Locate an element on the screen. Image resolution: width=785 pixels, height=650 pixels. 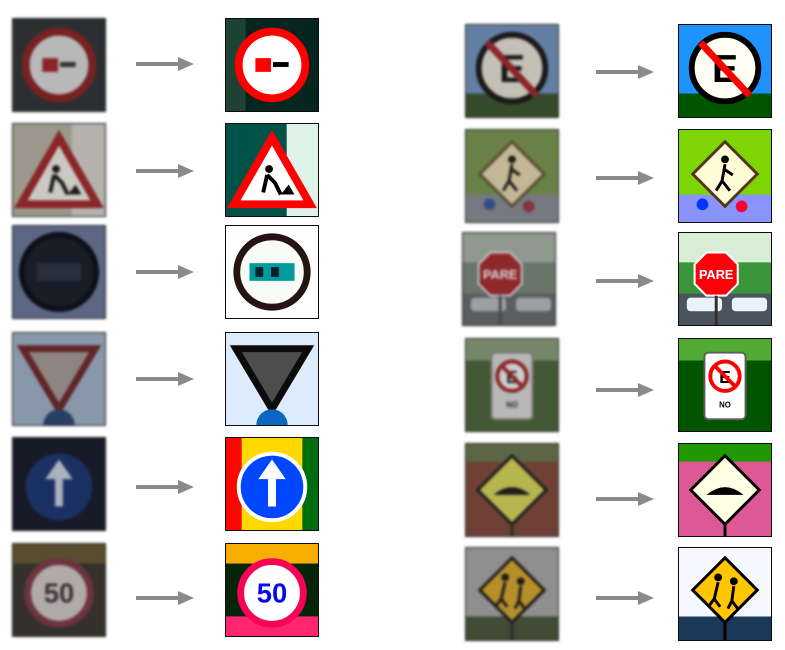
pare-stop-sign-original: PARE is located at coordinates (509, 279).